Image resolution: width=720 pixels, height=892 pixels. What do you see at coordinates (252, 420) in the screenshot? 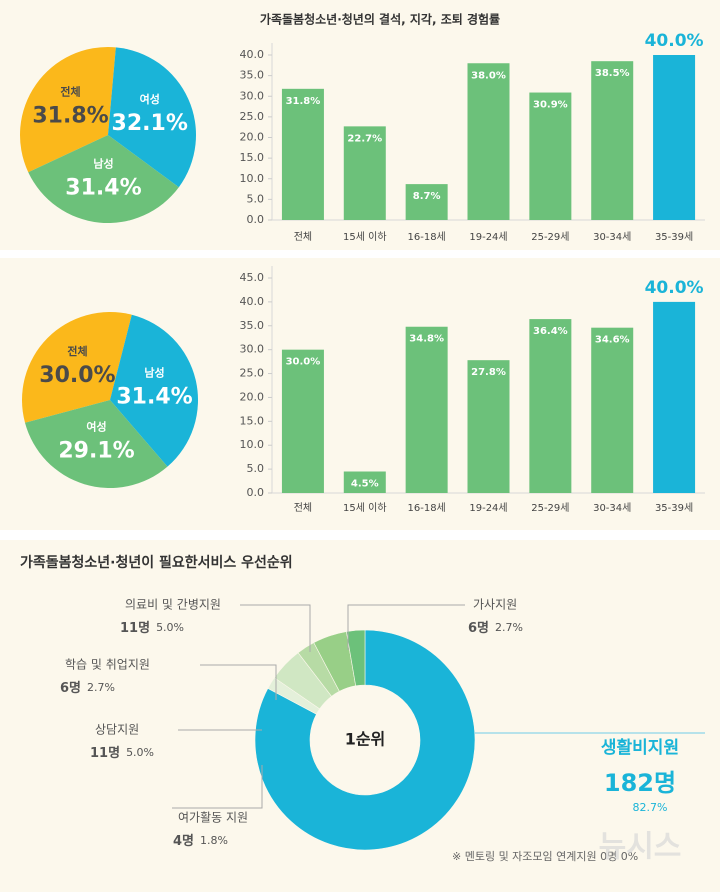
I see `y-tick-label: 15.0` at bounding box center [252, 420].